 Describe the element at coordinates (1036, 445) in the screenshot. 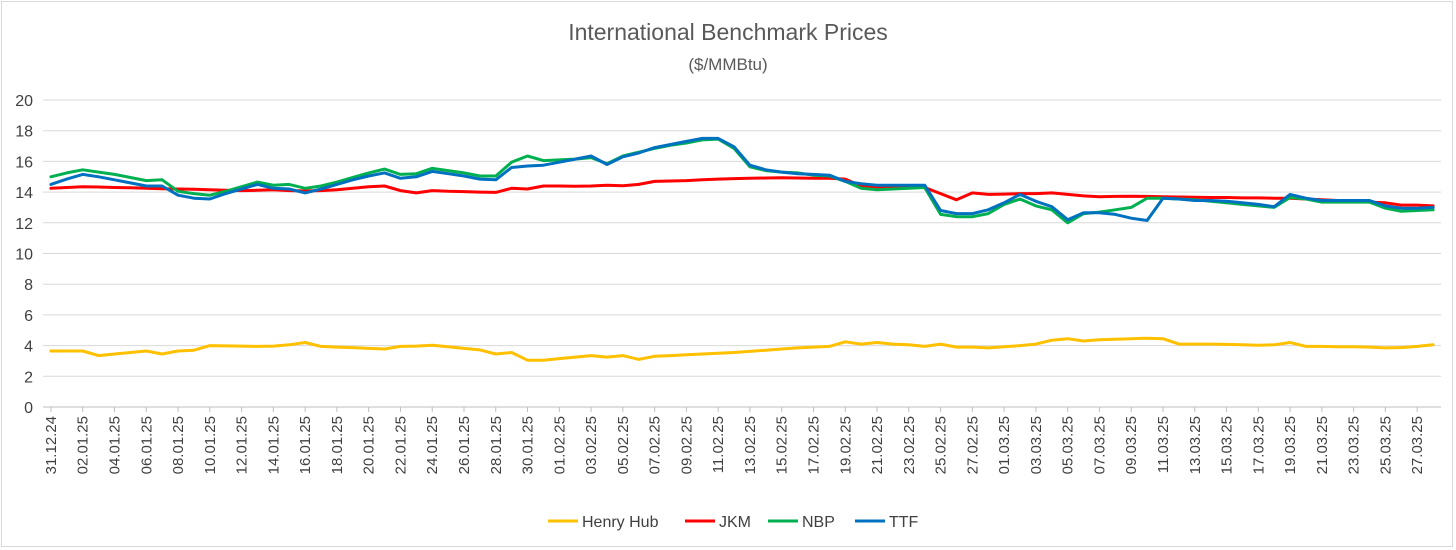

I see `x-tick-label: 03.03.25` at that location.